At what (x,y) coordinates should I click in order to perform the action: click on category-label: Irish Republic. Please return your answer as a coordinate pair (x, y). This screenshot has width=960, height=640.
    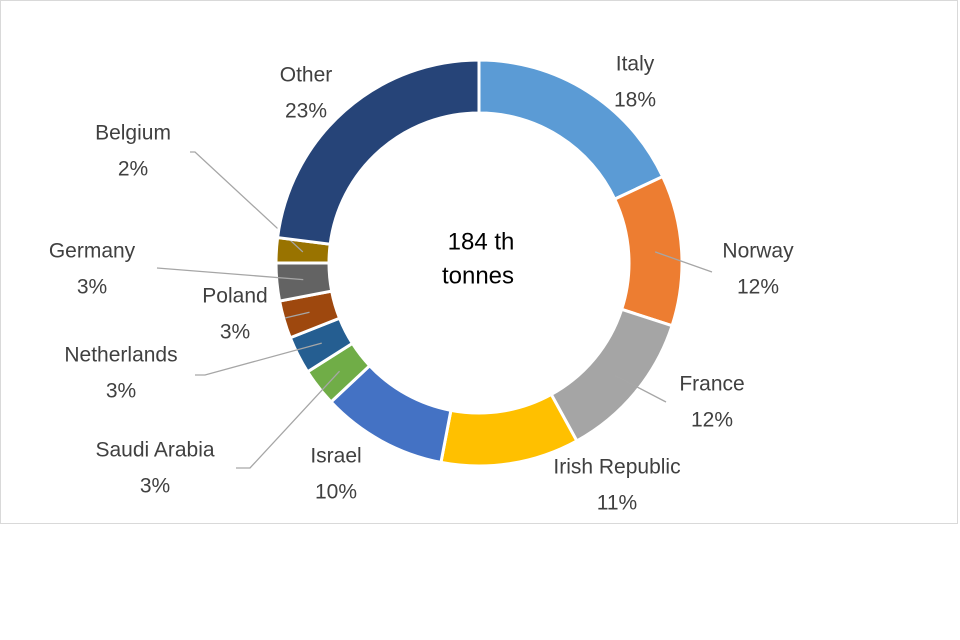
    Looking at the image, I should click on (616, 467).